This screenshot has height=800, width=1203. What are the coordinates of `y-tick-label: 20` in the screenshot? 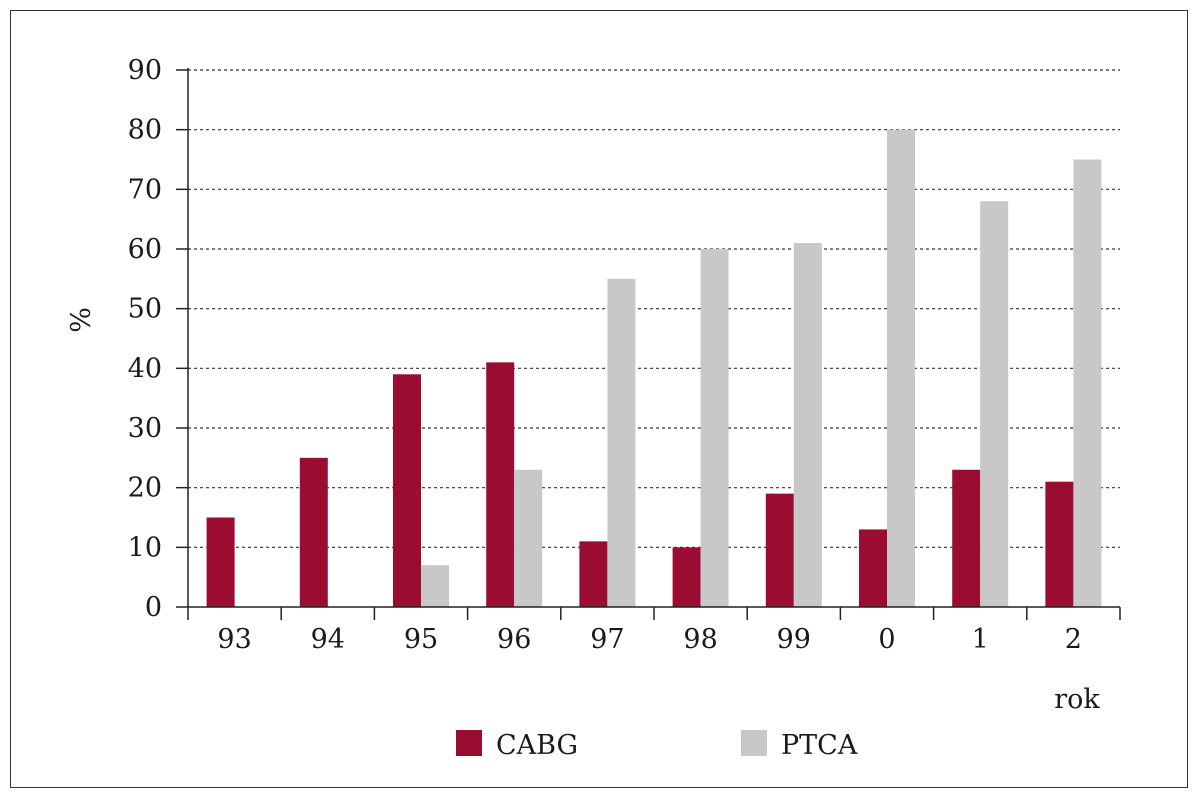 It's located at (145, 488).